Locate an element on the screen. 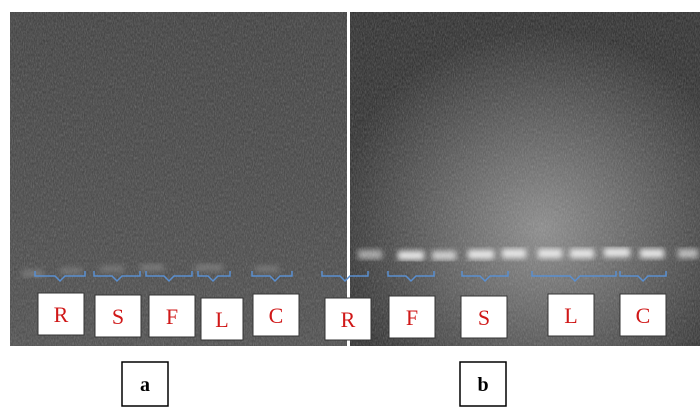  panel-label: b is located at coordinates (482, 385).